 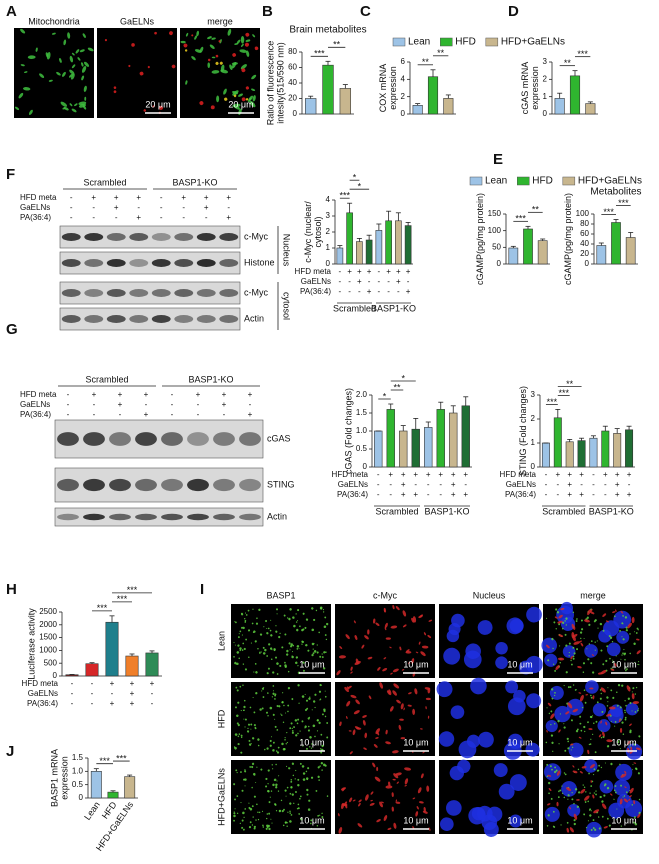 I want to click on significance-label: *, so click(x=355, y=178).